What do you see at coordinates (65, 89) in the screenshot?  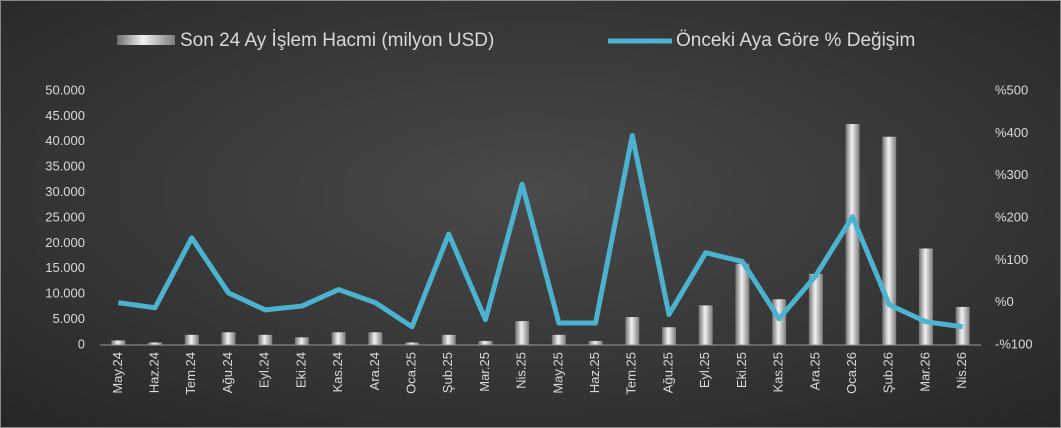 I see `y-tick-label: 50.000` at bounding box center [65, 89].